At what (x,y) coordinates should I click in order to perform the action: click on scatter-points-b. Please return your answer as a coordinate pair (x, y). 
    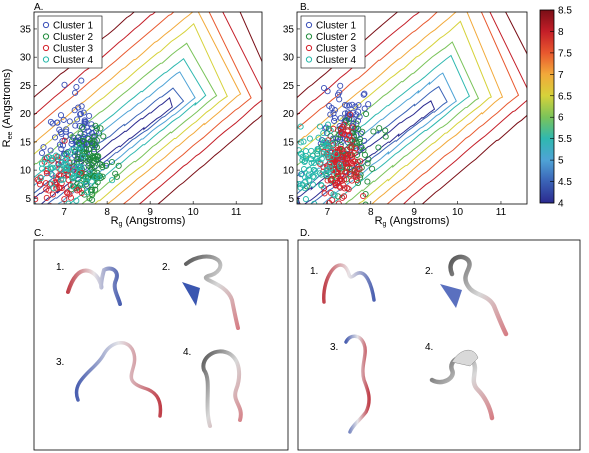
    Looking at the image, I should click on (340, 143).